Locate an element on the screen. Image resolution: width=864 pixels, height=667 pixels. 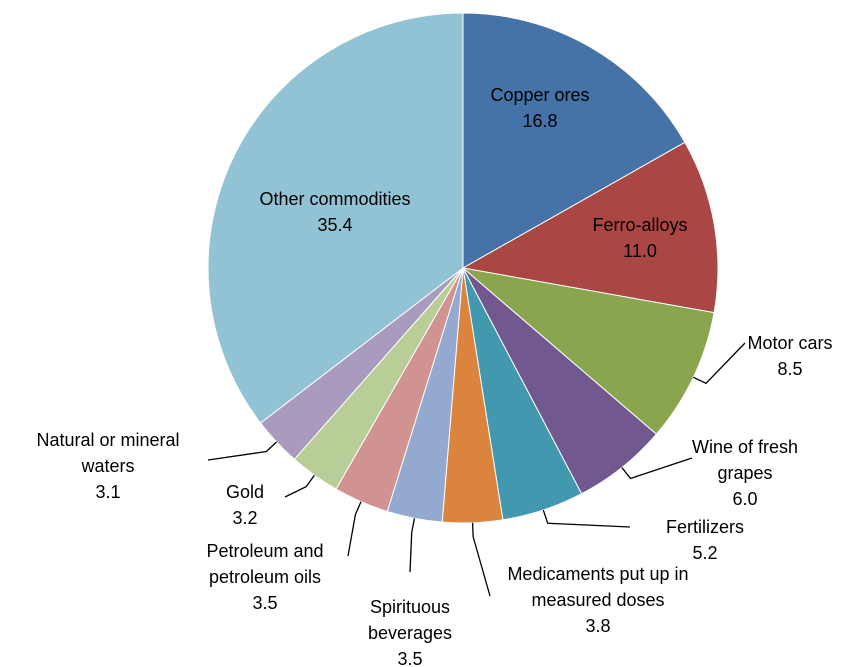
slice-label: Other commodities 35.4 is located at coordinates (335, 212).